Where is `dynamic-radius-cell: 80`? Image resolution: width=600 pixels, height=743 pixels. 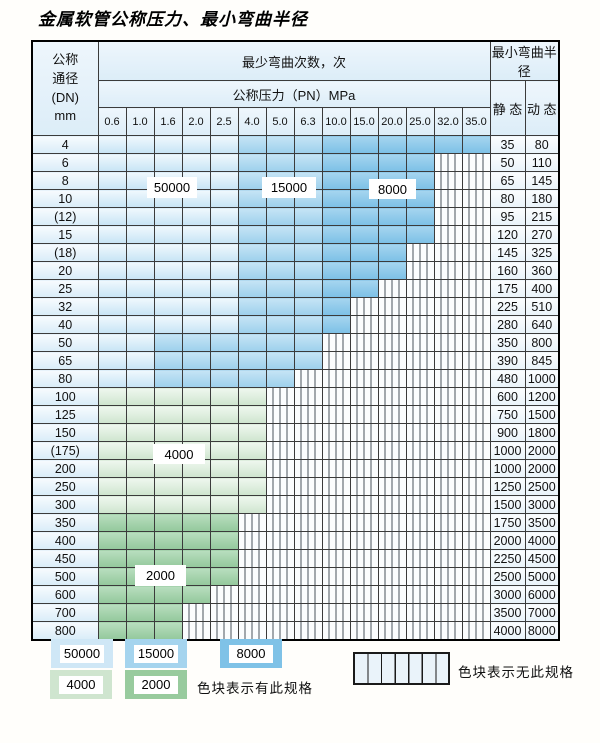
dynamic-radius-cell: 80 is located at coordinates (542, 144).